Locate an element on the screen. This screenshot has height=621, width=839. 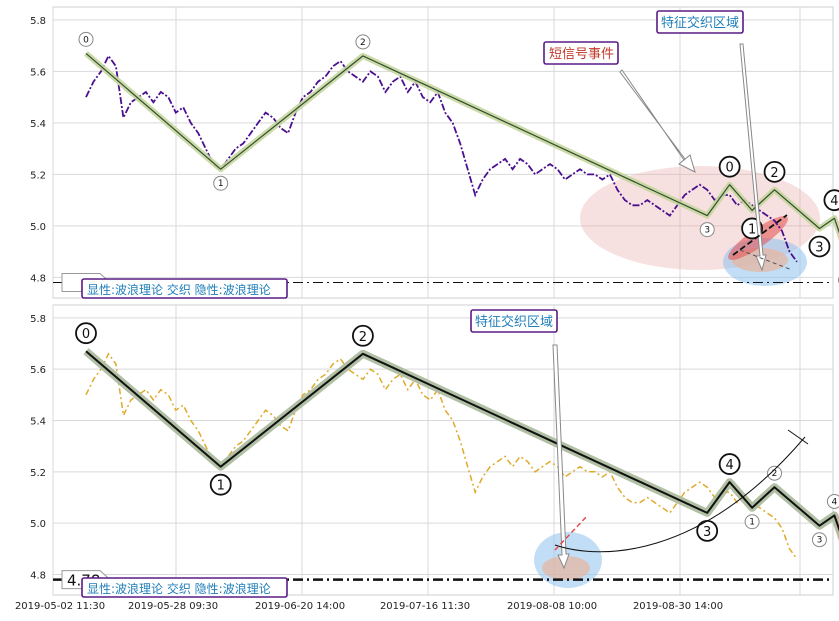
bottom-y-axis-ticks: 4.8 5.0 5.2 5.4 5.6 5.8 is located at coordinates (38, 448).